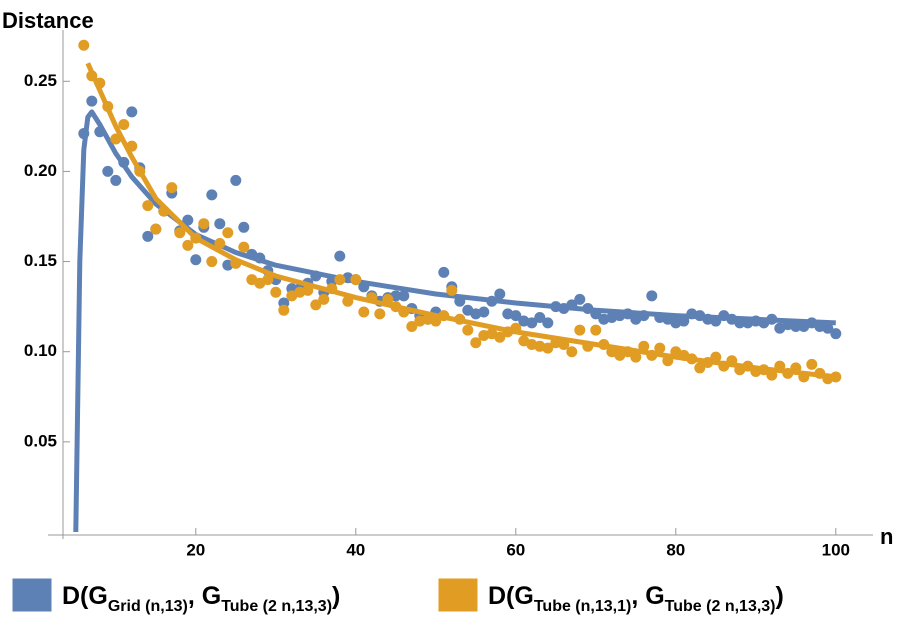 This screenshot has width=900, height=622. Describe the element at coordinates (836, 549) in the screenshot. I see `x-tick-label: 100` at that location.